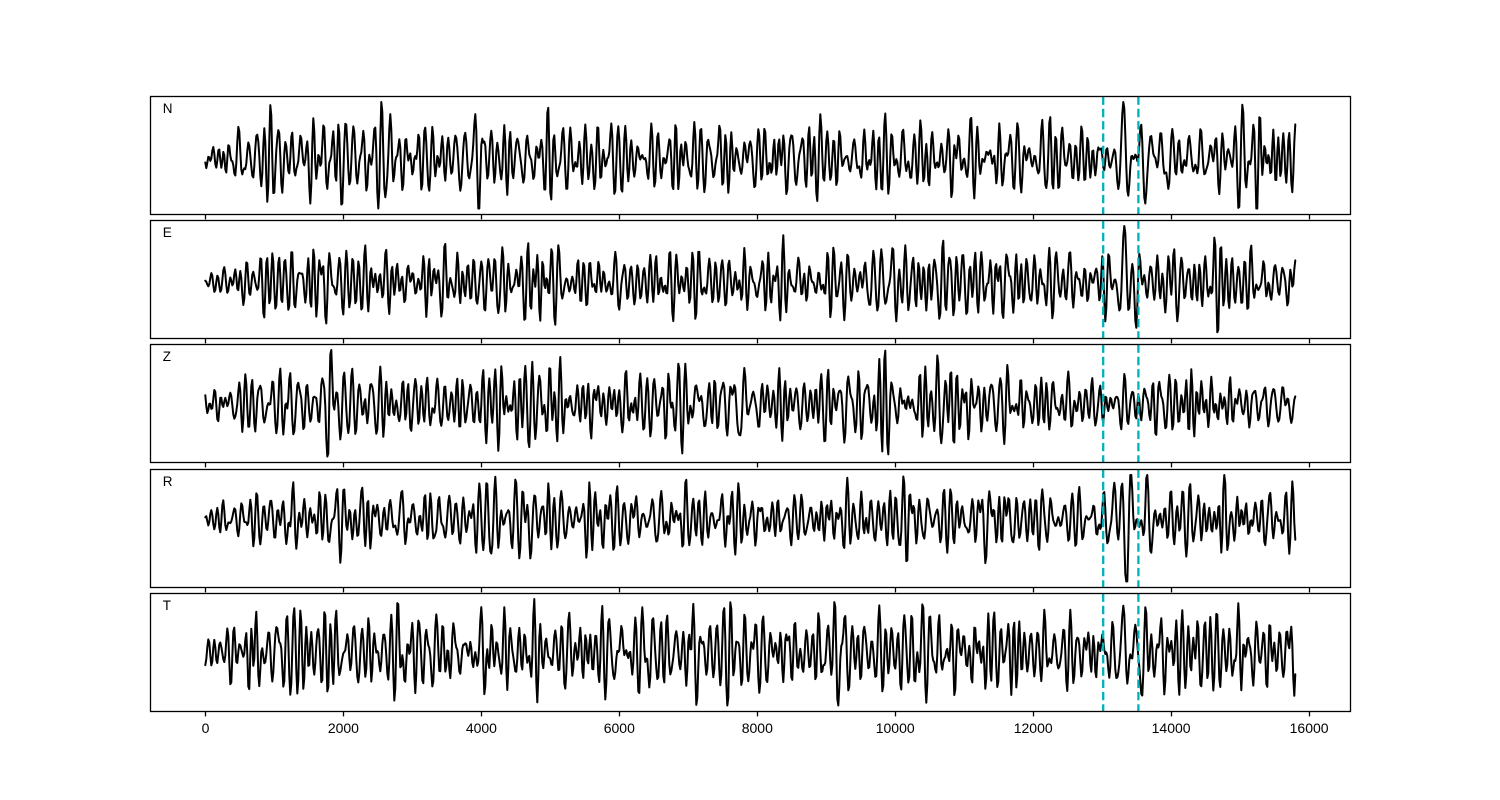  Describe the element at coordinates (343, 728) in the screenshot. I see `svg-text: 2000` at that location.